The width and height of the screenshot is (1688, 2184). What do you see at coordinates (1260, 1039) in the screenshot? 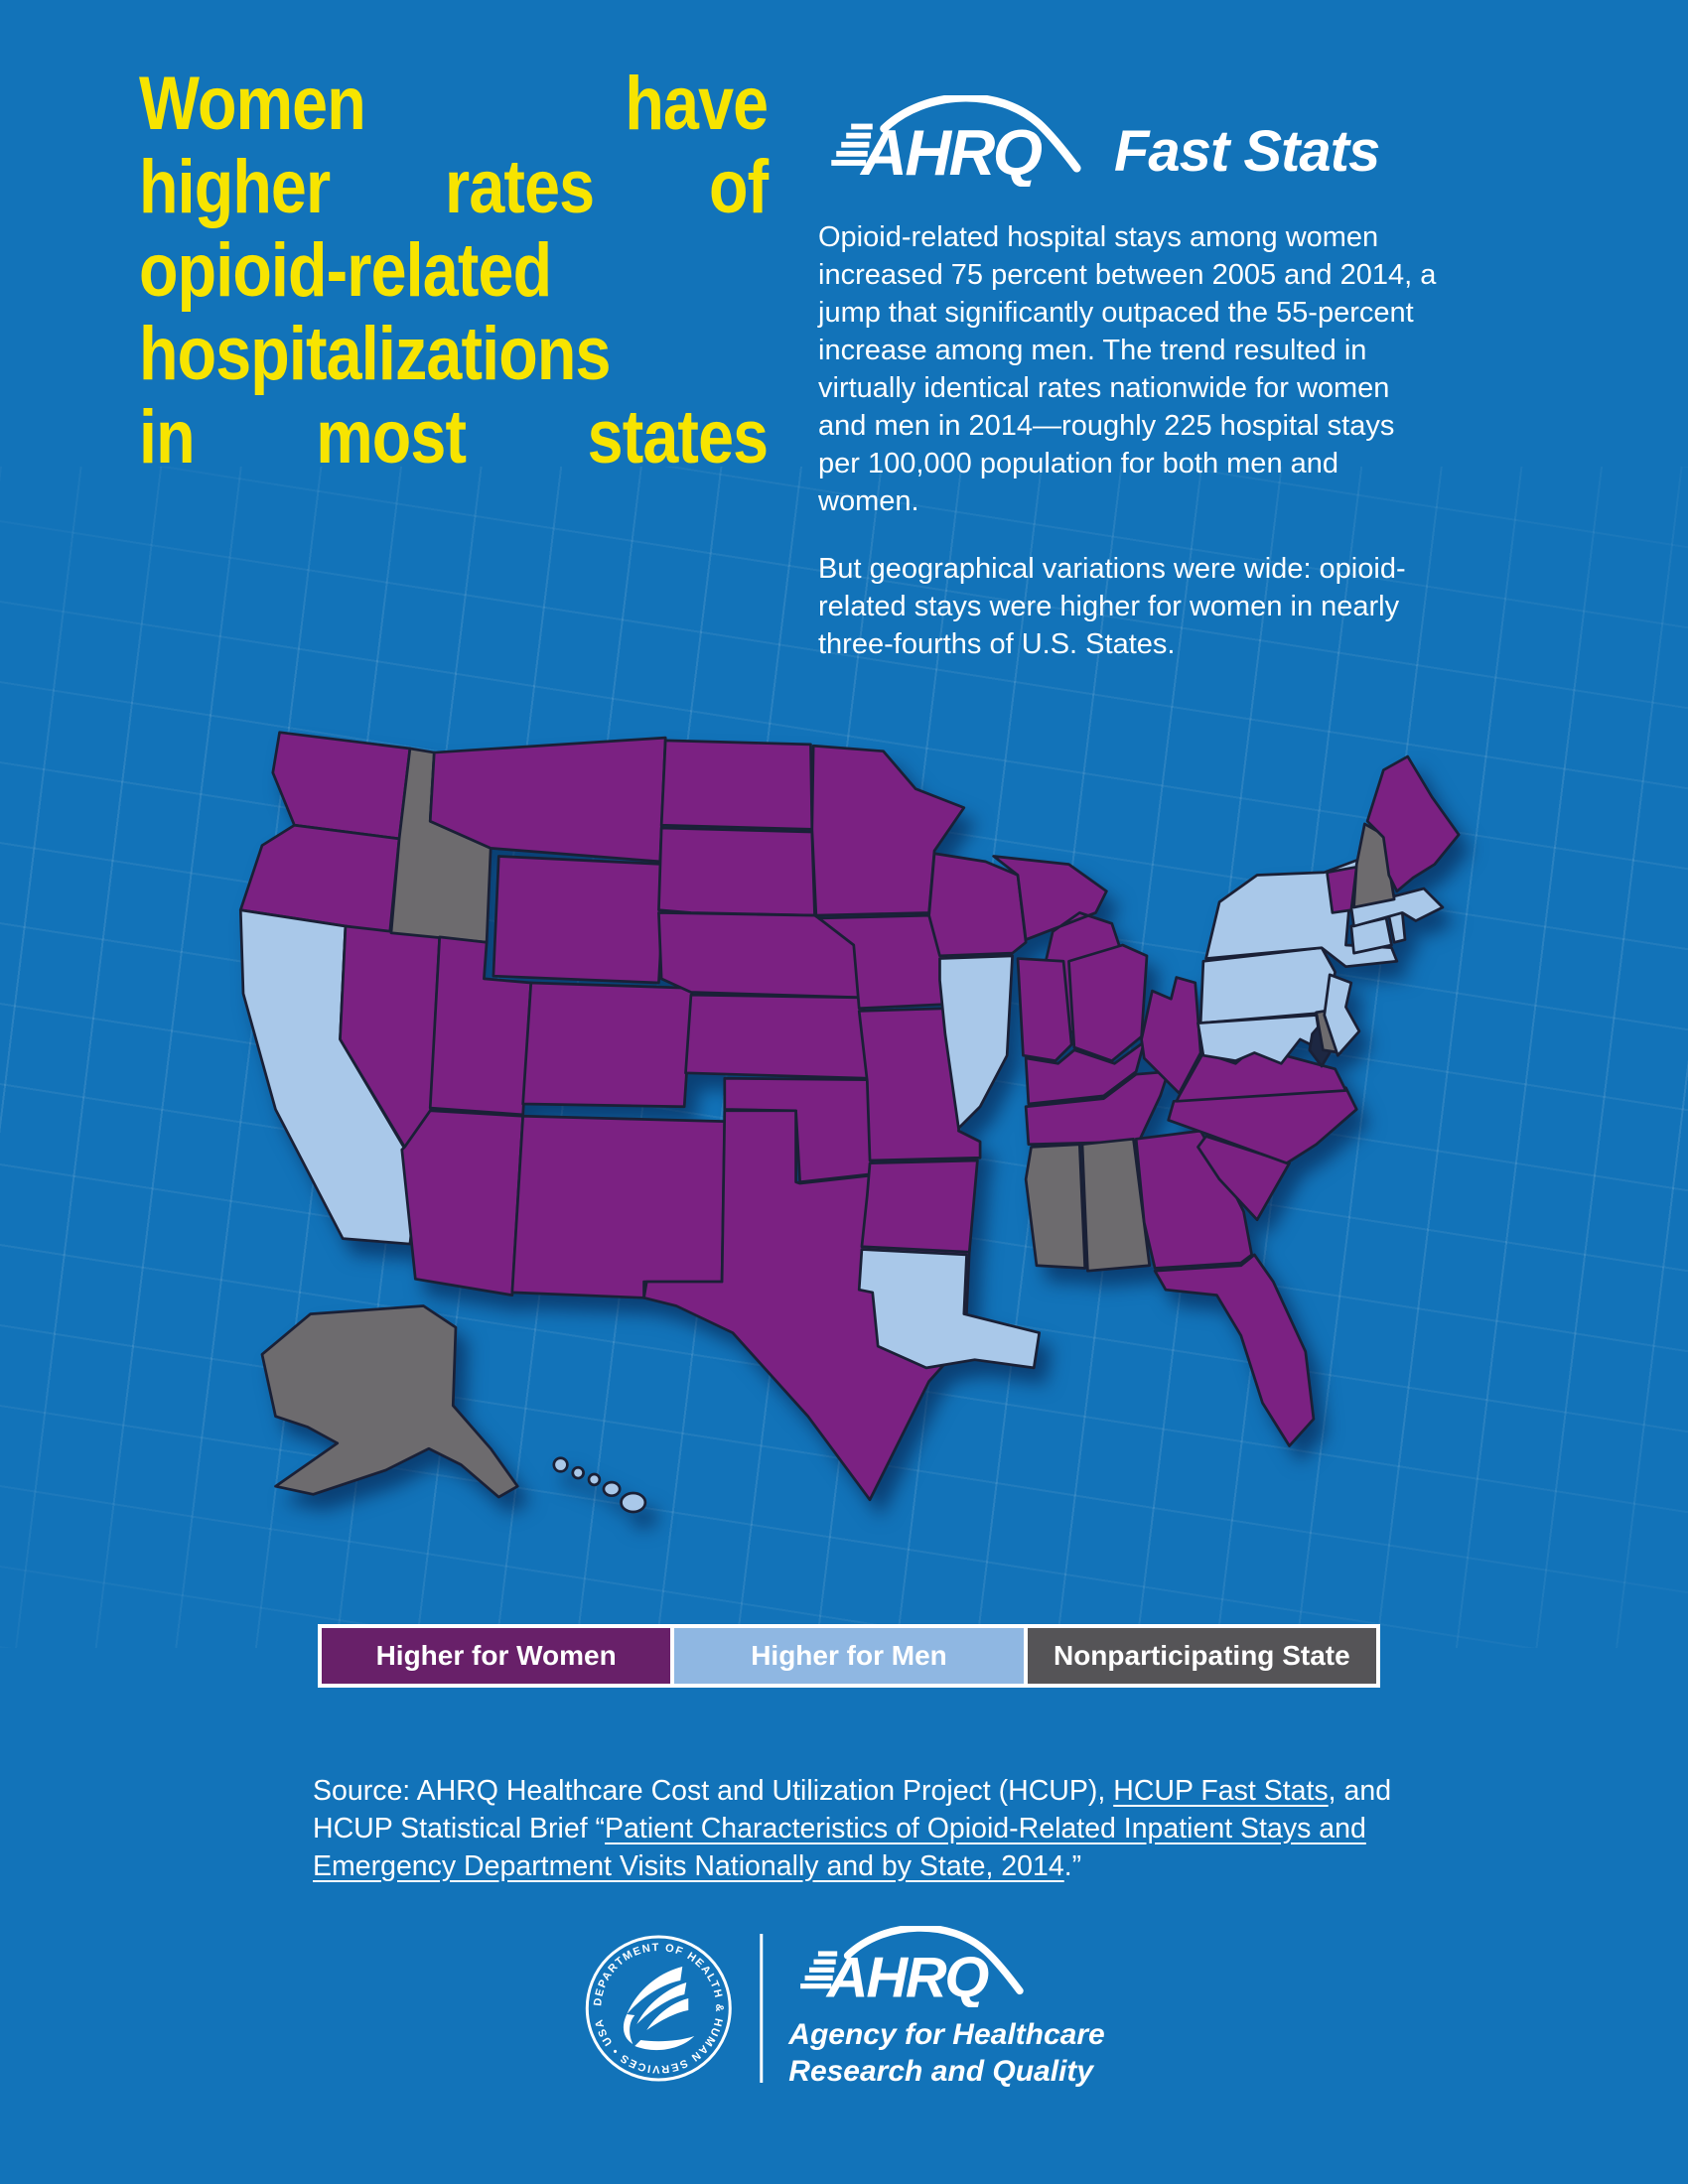
I see `state-MD` at bounding box center [1260, 1039].